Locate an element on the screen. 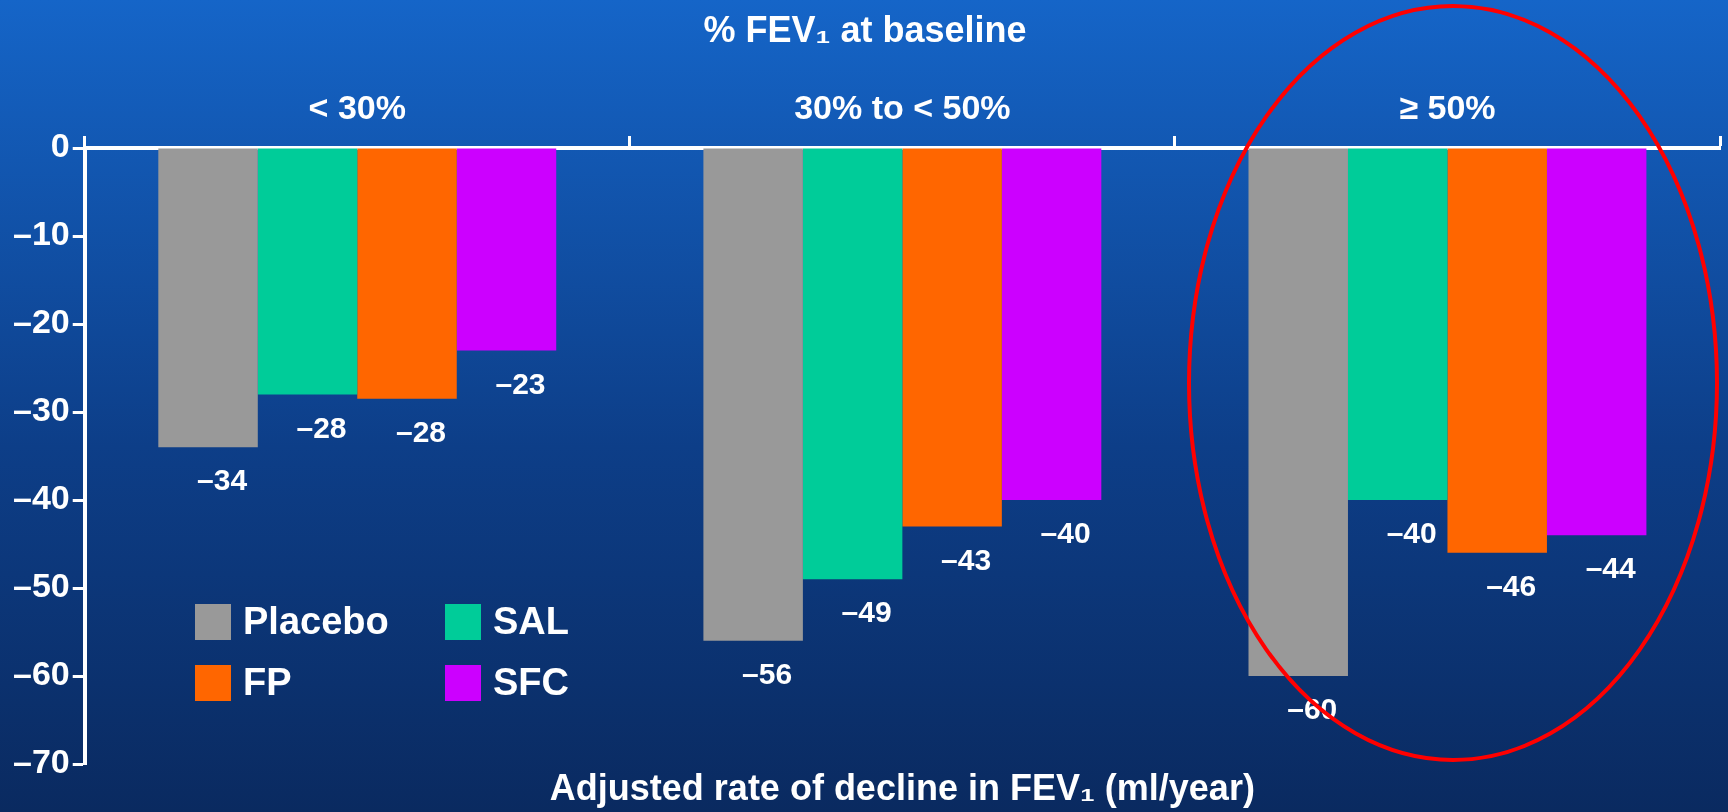 The image size is (1728, 812). data-label: –34 is located at coordinates (222, 480).